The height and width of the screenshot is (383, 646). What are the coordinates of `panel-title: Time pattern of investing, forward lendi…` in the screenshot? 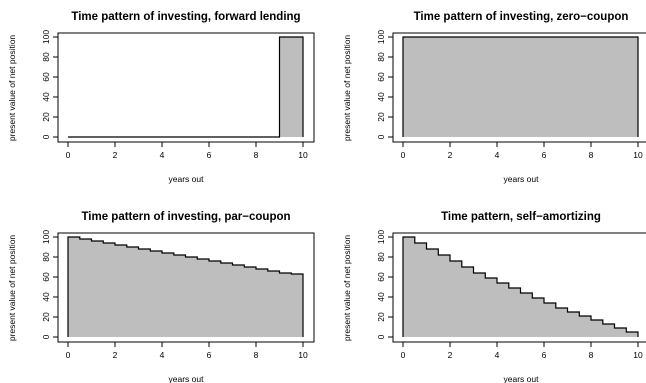 It's located at (185, 17).